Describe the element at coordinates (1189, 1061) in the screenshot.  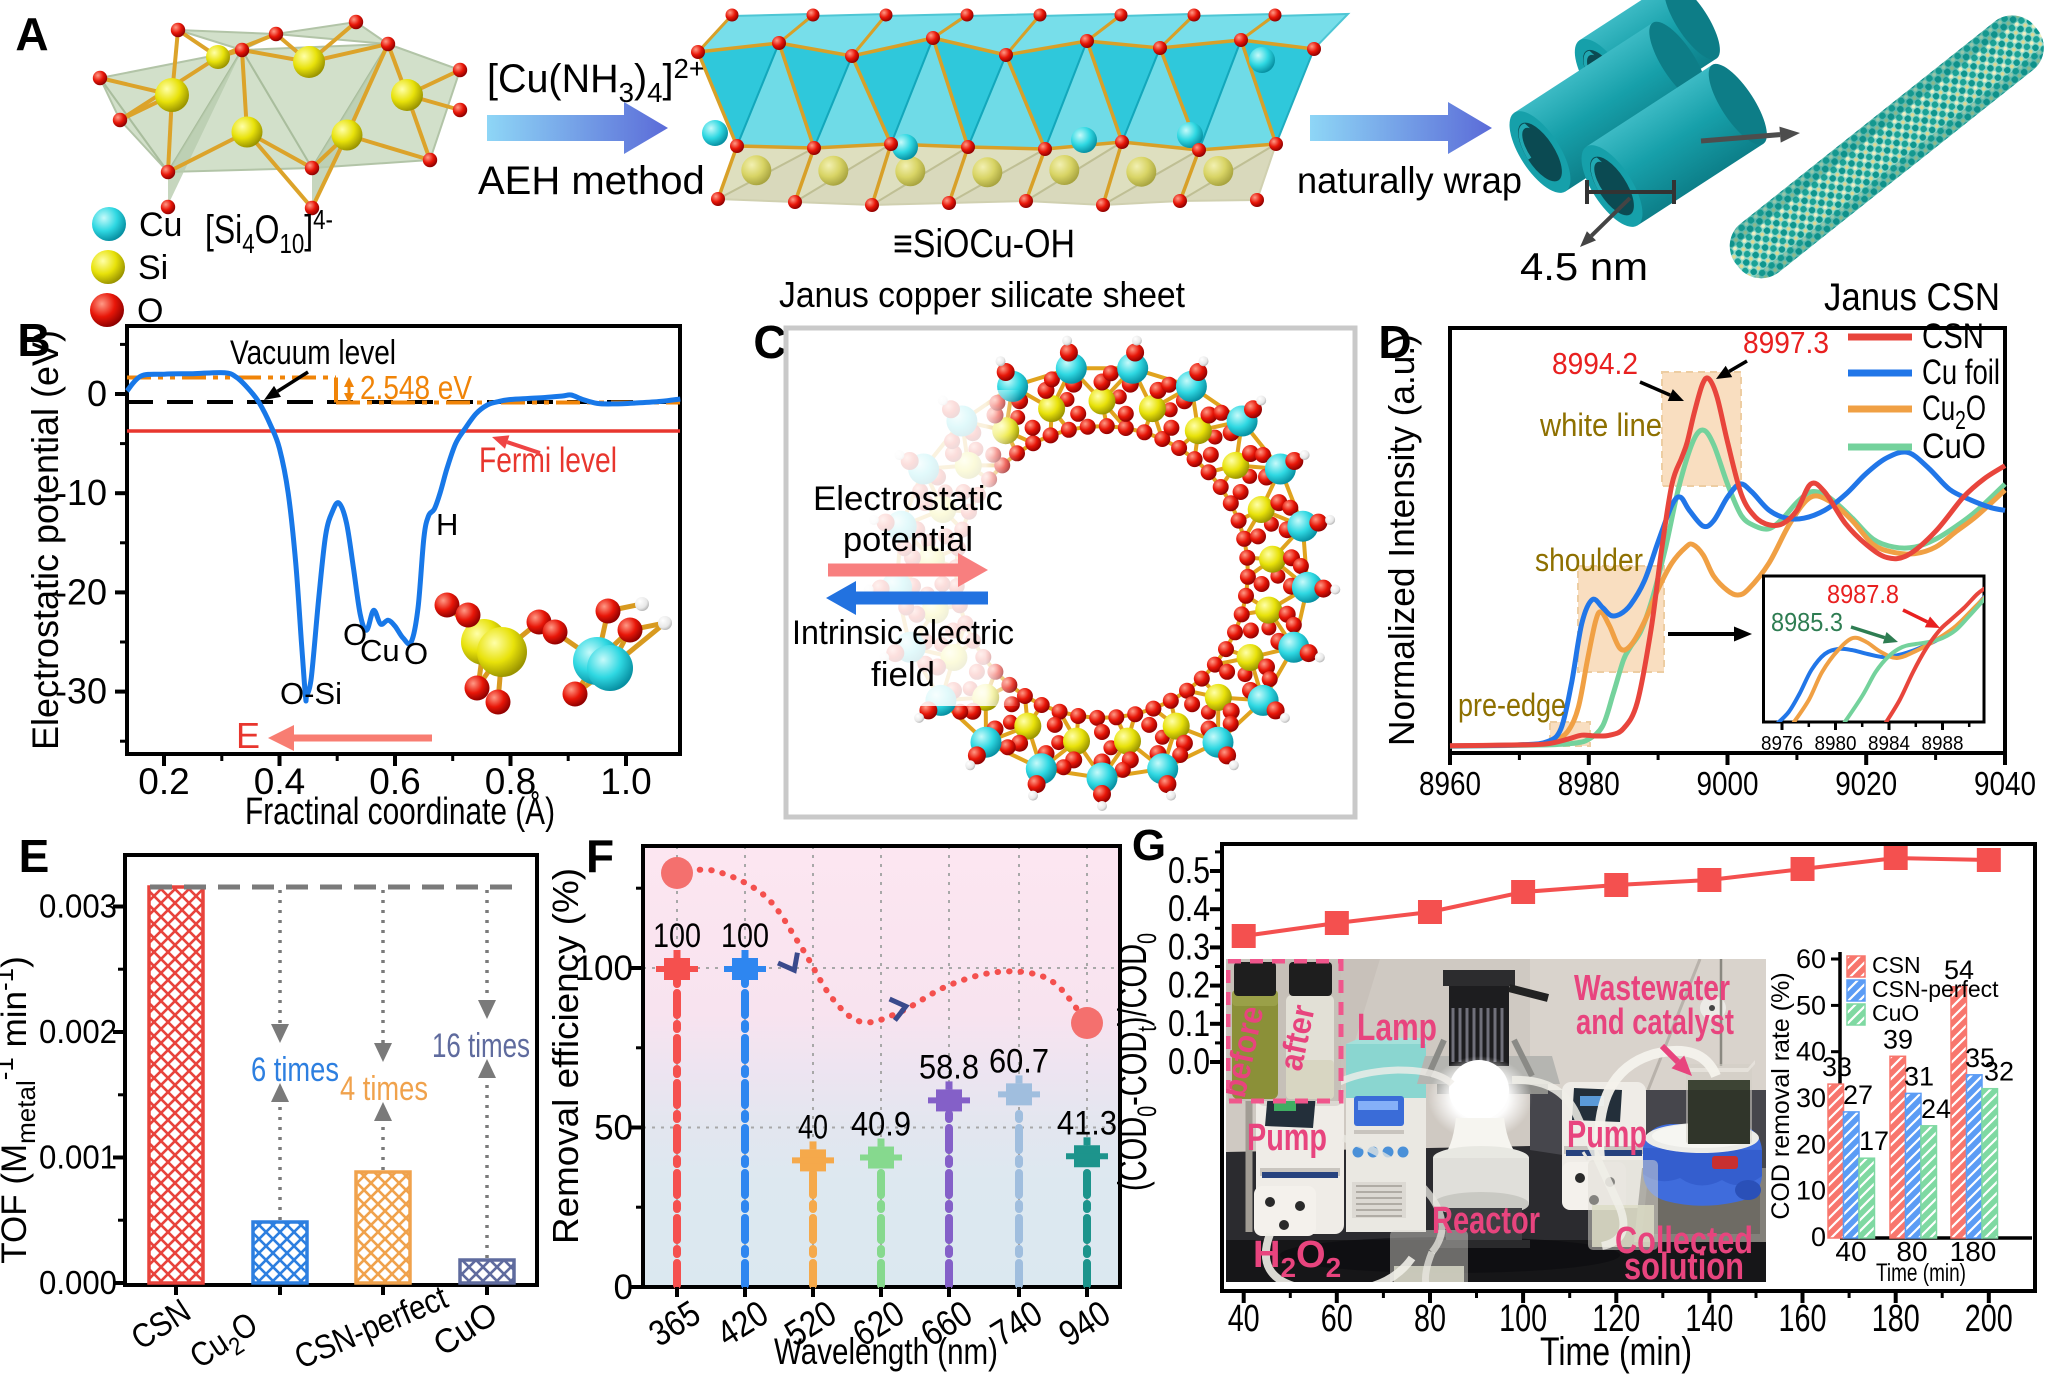
I see `svg-text: 0.0` at that location.